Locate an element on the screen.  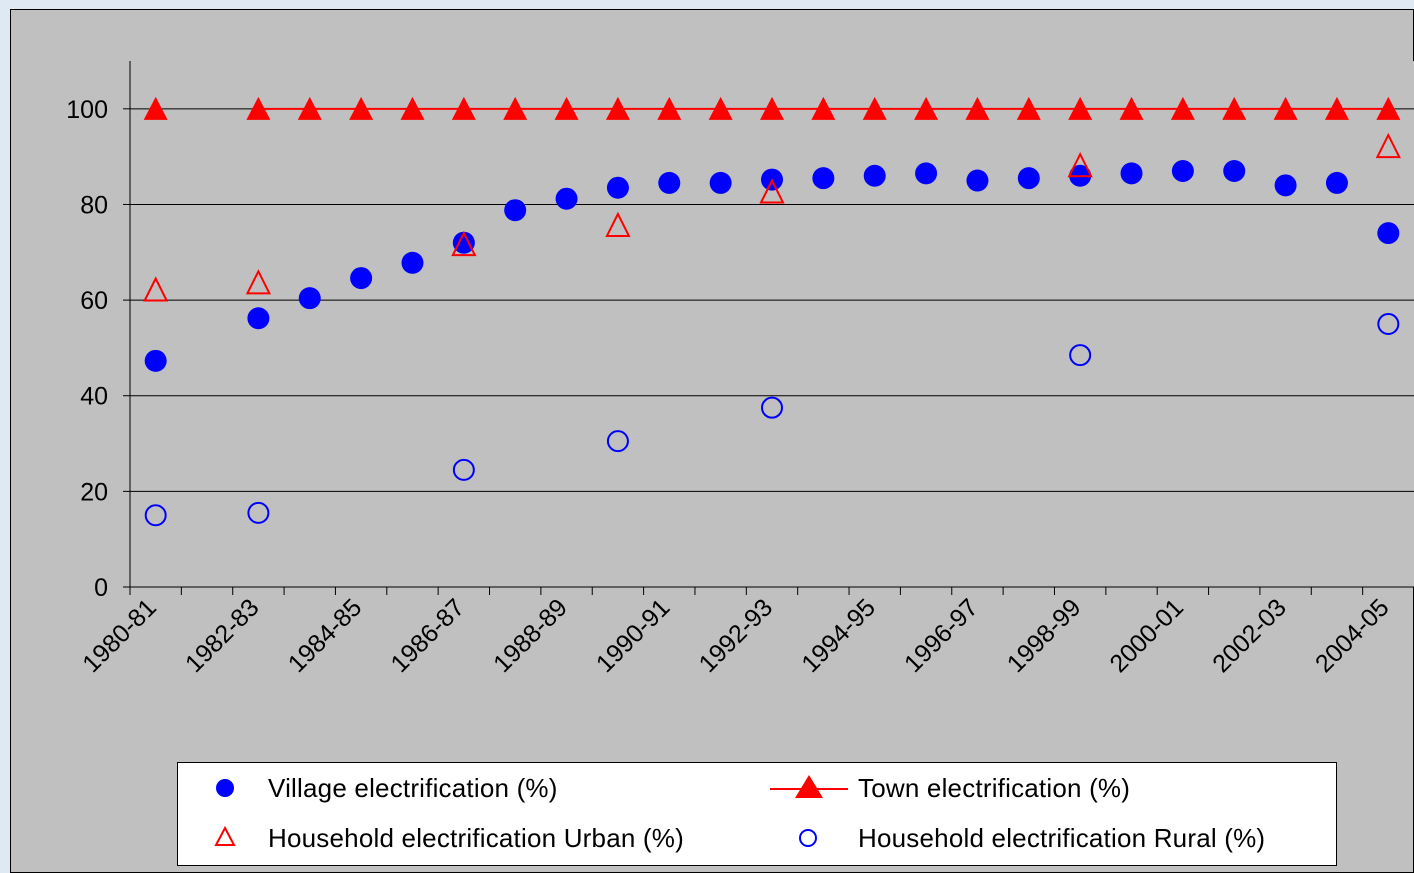
x-tick-label: 2004-05 is located at coordinates (1352, 635).